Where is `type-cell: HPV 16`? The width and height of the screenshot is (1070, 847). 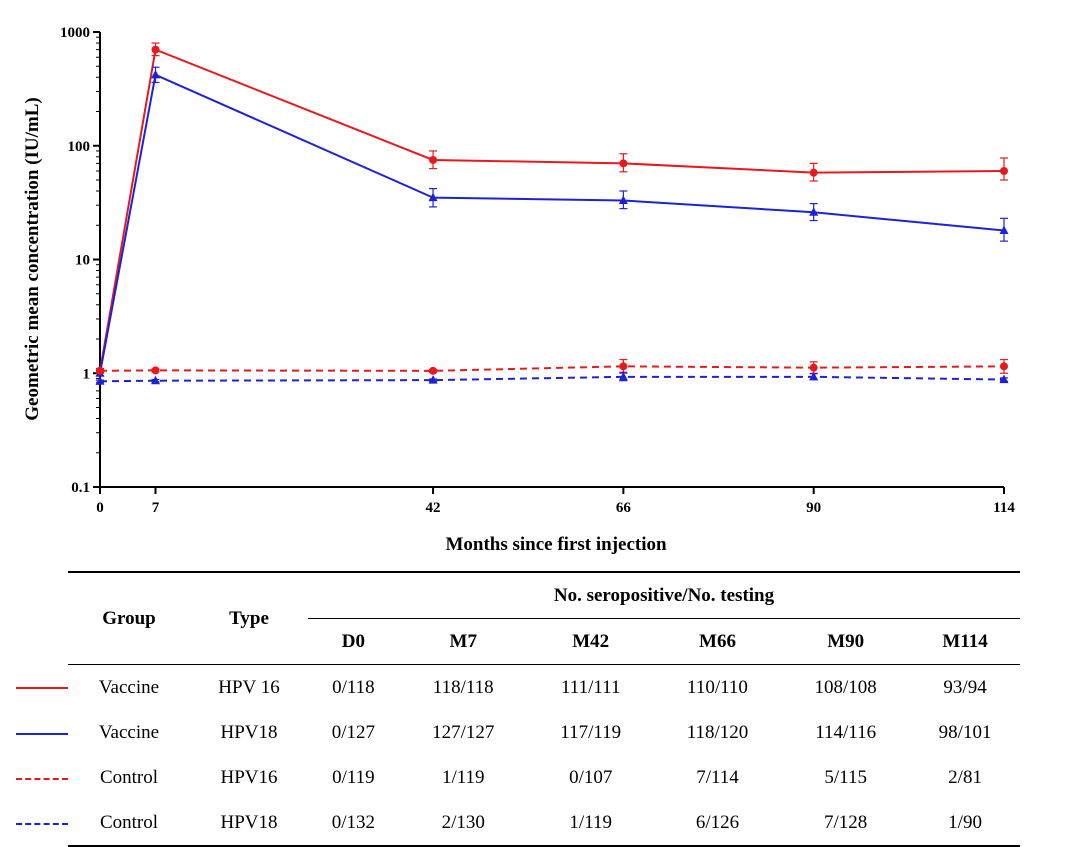
type-cell: HPV 16 is located at coordinates (249, 687).